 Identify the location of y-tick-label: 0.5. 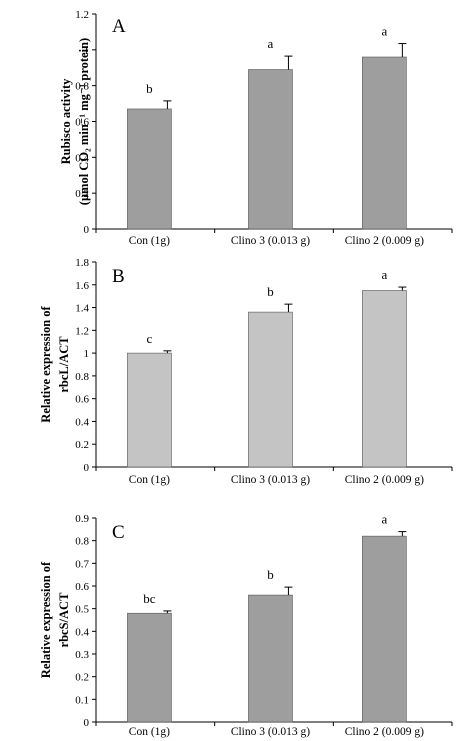
(82, 610).